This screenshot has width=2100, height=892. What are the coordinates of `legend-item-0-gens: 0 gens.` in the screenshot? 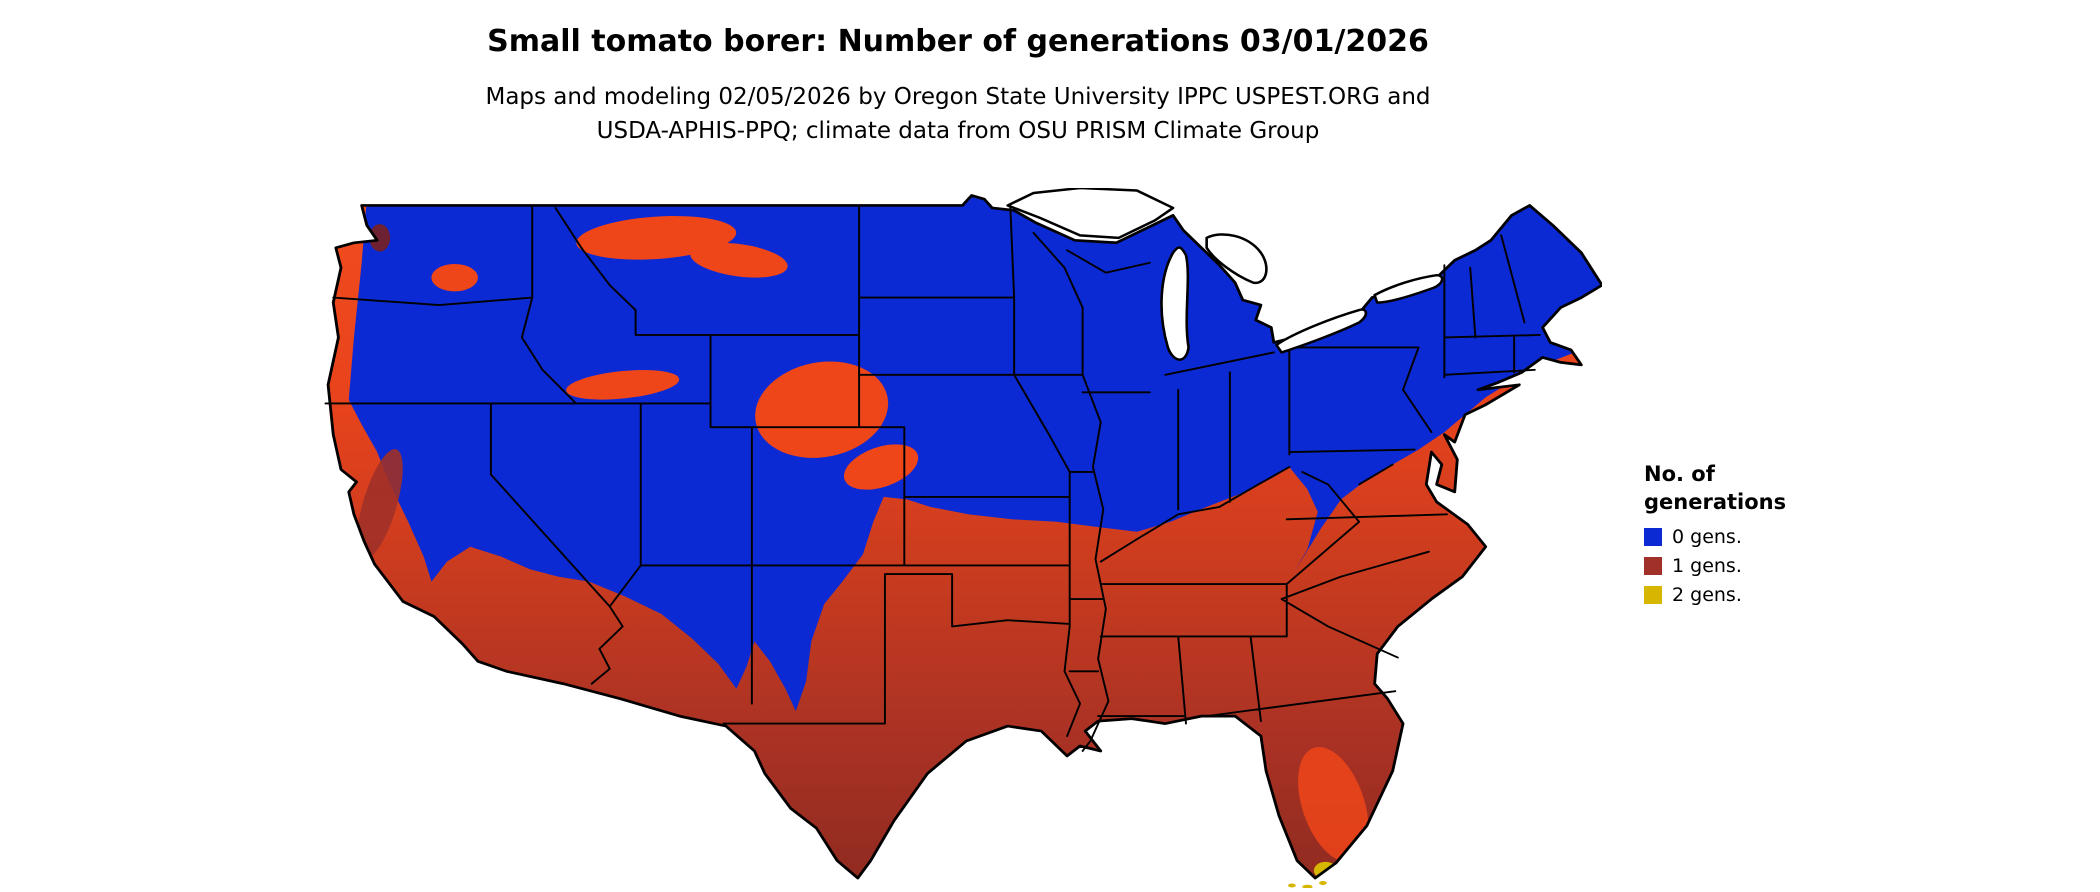 It's located at (1754, 537).